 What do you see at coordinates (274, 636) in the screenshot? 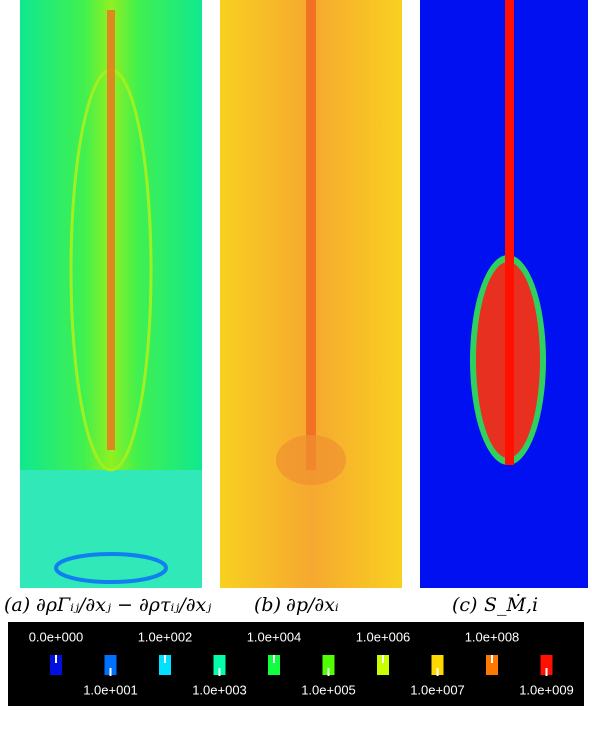
I see `colorbar-label: 1.0e+004` at bounding box center [274, 636].